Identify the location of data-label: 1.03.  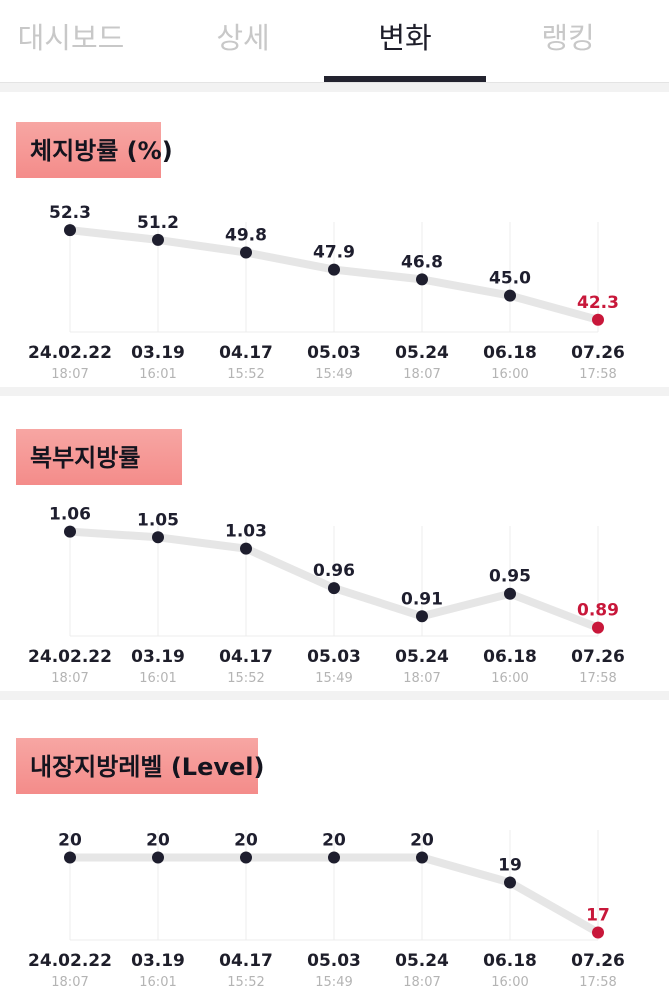
(246, 532).